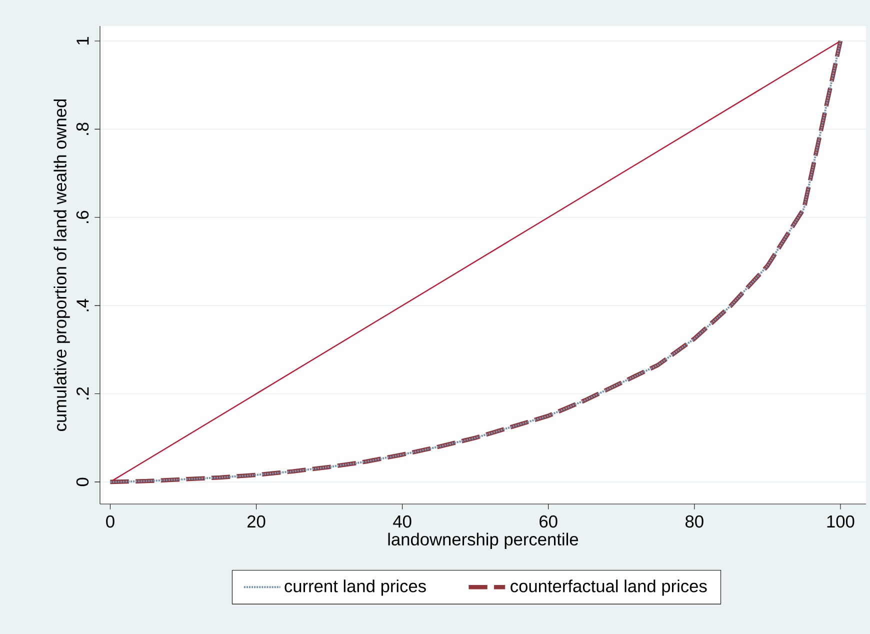  I want to click on y-tick-label: .2, so click(82, 393).